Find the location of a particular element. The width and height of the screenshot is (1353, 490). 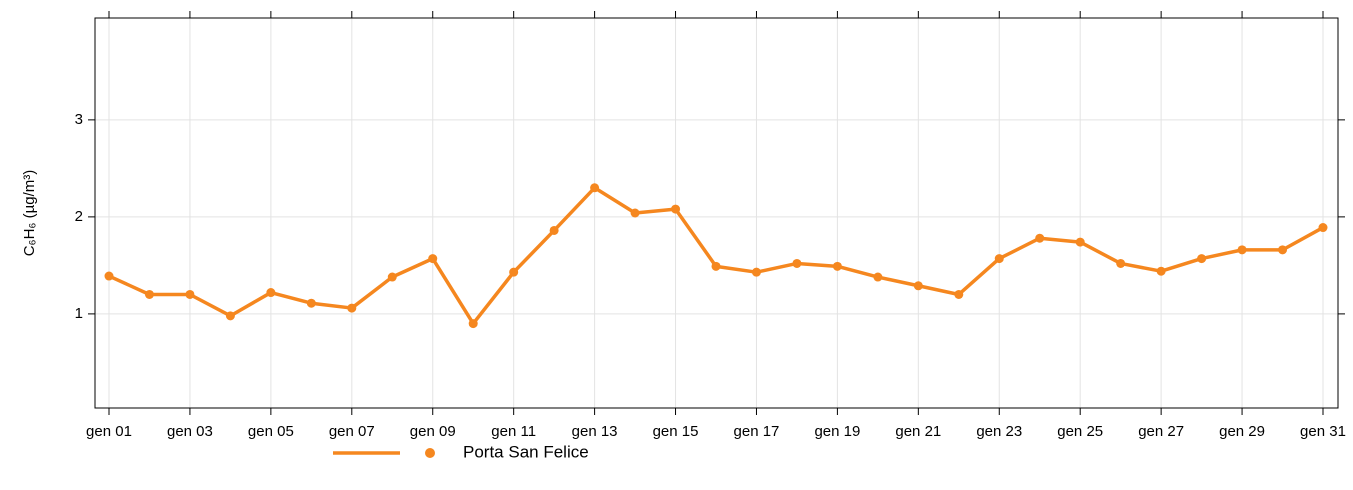

x-tick-label: gen 13 is located at coordinates (595, 431).